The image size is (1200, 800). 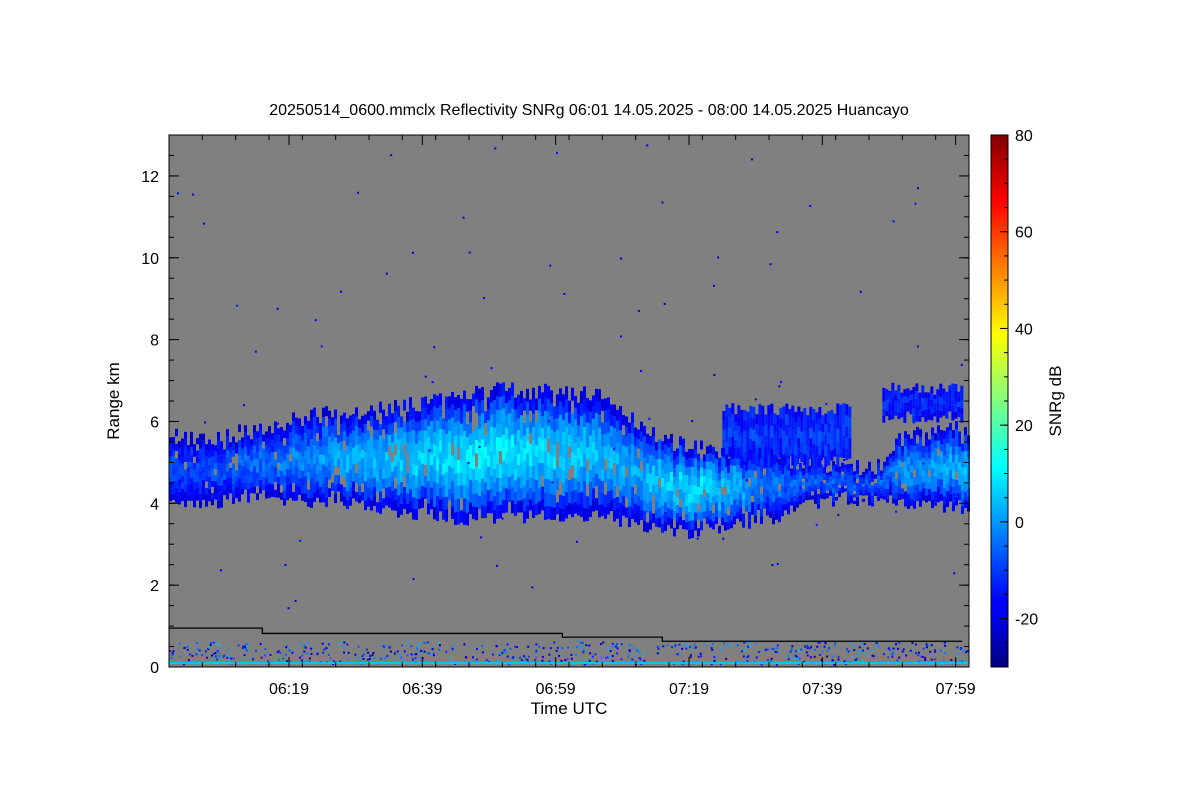 I want to click on clutter-boundary-line, so click(x=566, y=634).